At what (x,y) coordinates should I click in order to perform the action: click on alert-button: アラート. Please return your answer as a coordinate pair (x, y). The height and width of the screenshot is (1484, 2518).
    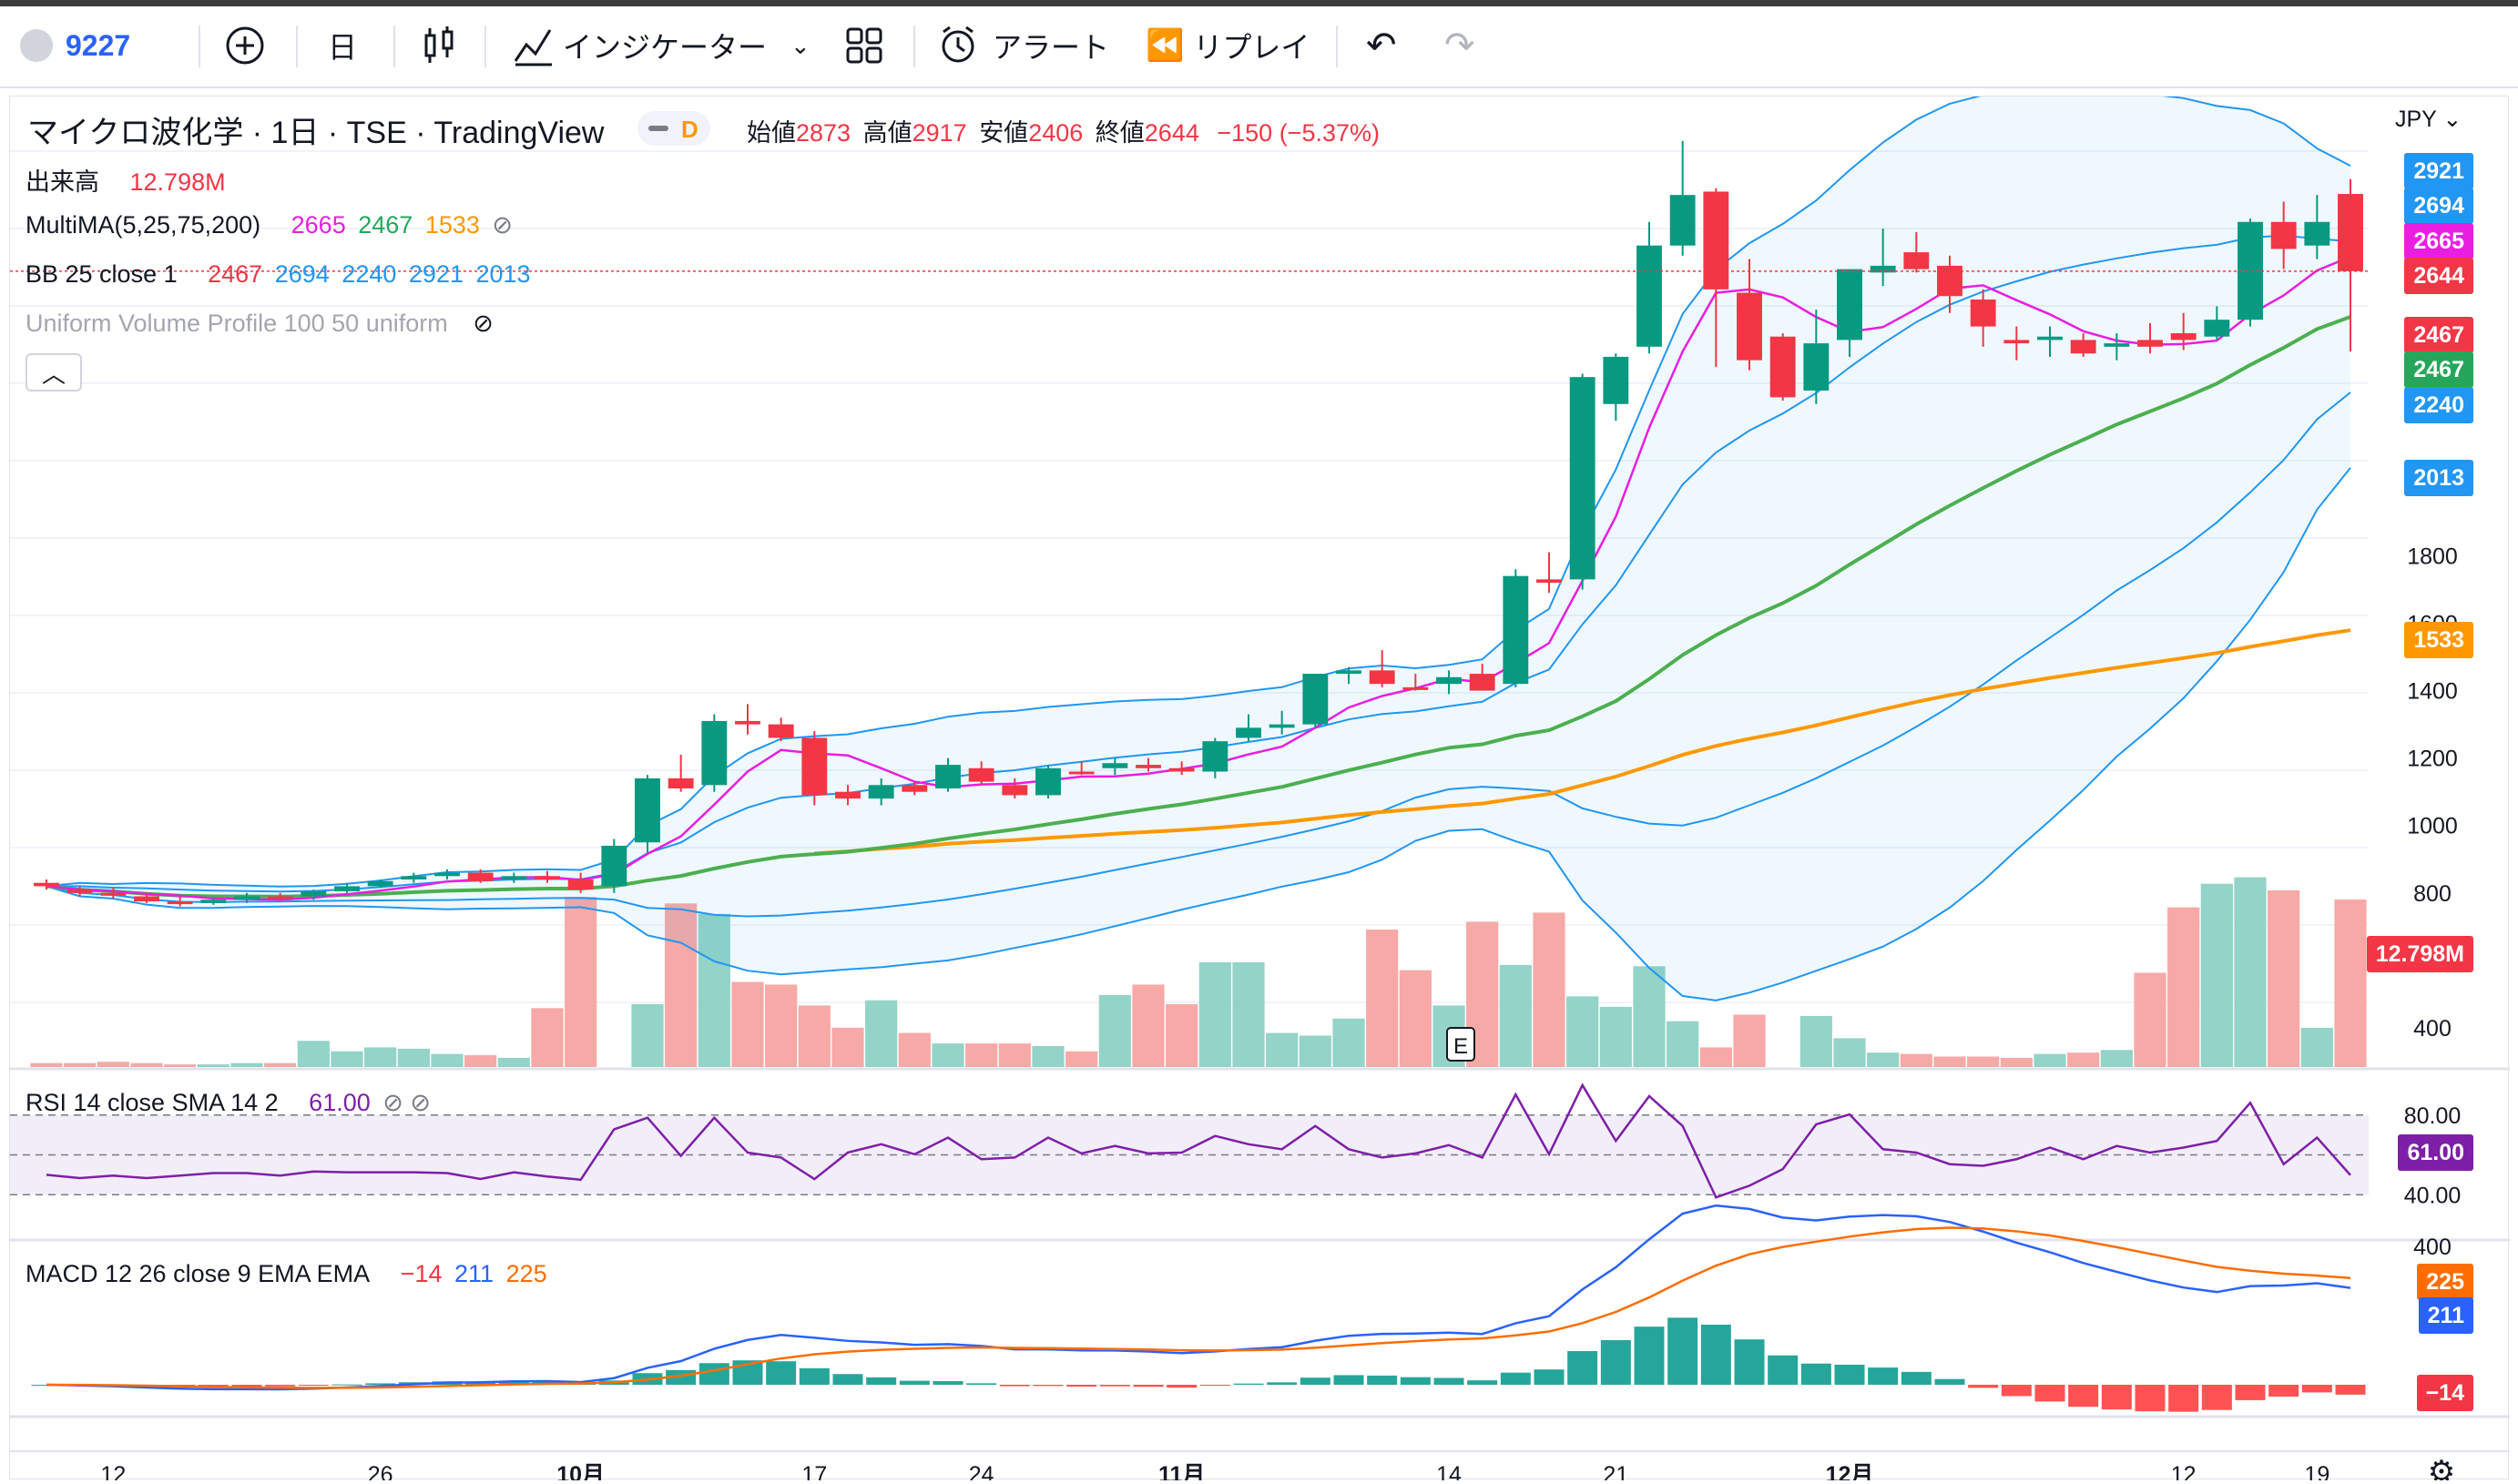
    Looking at the image, I should click on (1023, 45).